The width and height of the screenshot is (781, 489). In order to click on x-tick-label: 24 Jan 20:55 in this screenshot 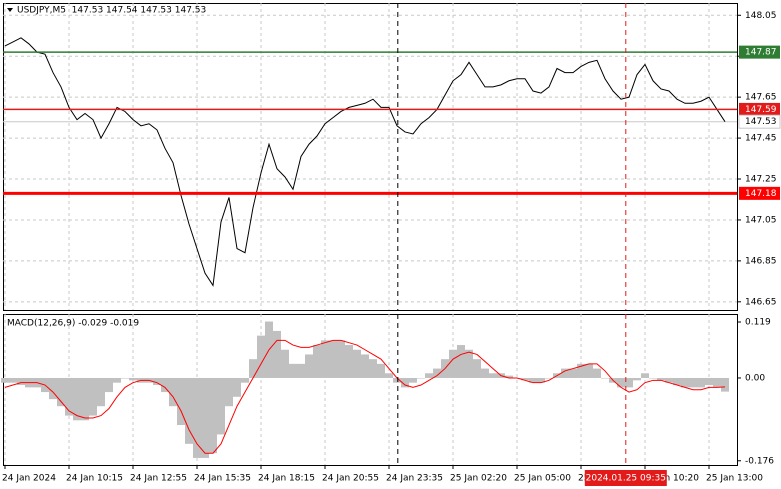, I will do `click(350, 479)`.